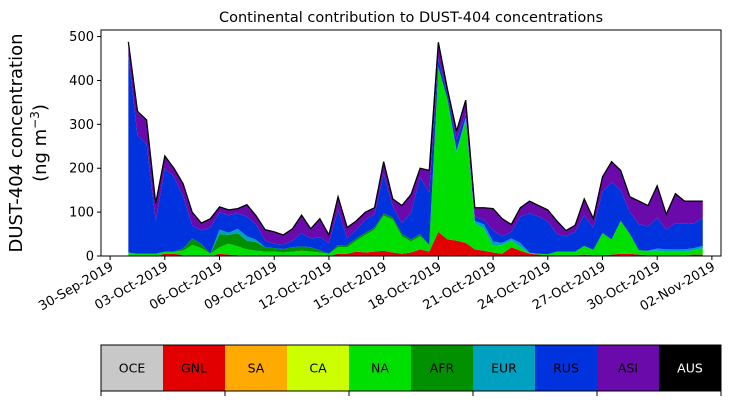  I want to click on y-tick-label: 400, so click(81, 81).